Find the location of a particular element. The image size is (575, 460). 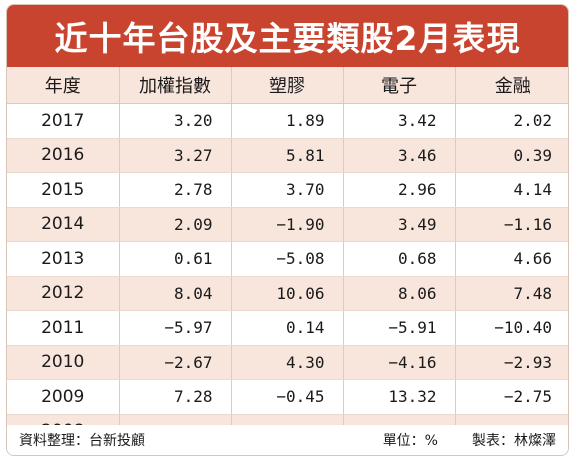

cell-year: 2010 is located at coordinates (63, 362).